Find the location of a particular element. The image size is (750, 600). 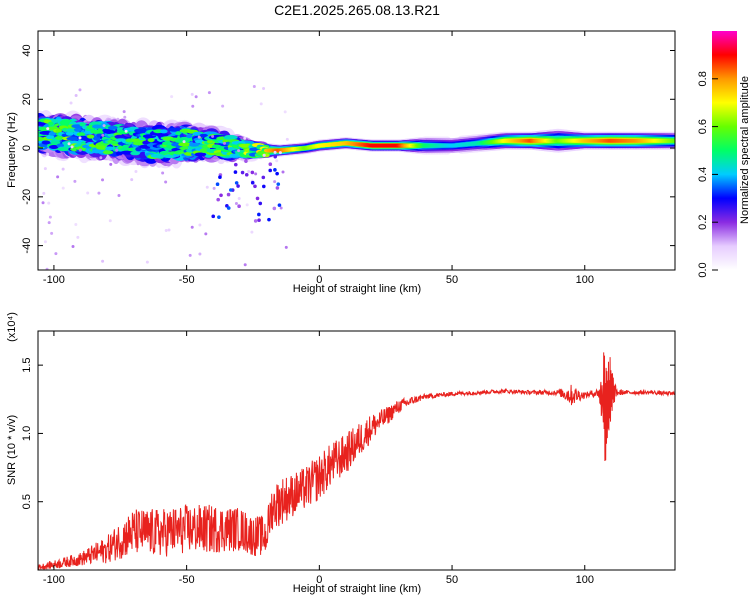

colorbar-gradient-bar is located at coordinates (724, 150).